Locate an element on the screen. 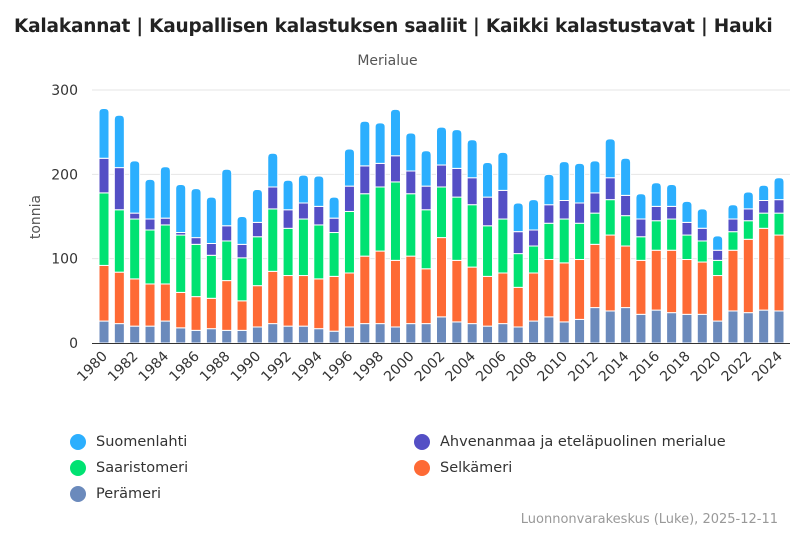 This screenshot has width=800, height=533. legend-item-perameri: Perämeri is located at coordinates (115, 494).